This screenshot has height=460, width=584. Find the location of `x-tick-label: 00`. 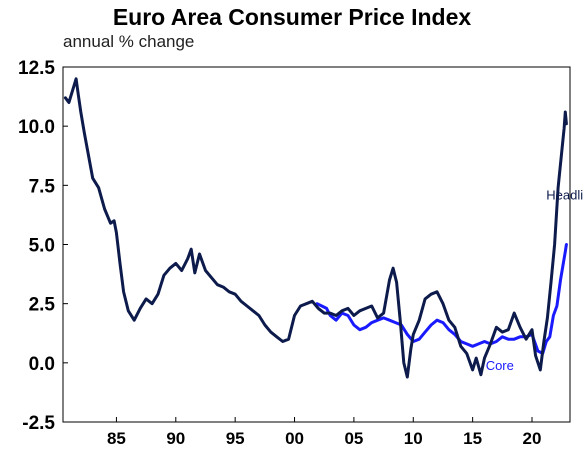

x-tick-label: 00 is located at coordinates (294, 438).